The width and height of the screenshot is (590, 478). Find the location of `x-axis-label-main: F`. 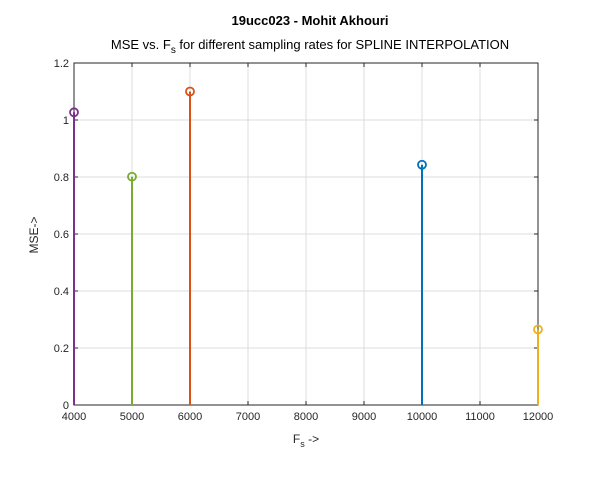

x-axis-label-main: F is located at coordinates (296, 439).